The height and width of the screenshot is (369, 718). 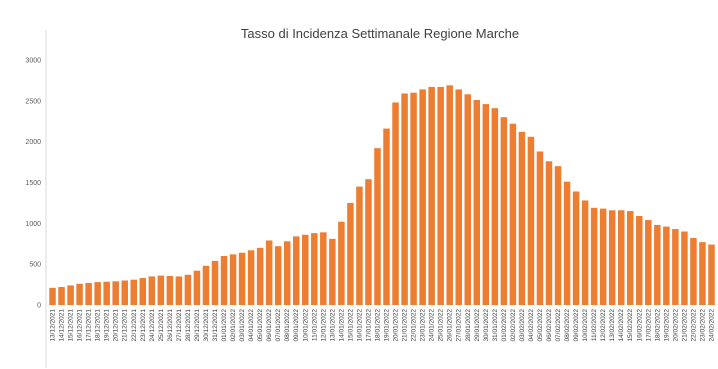 I want to click on x-tick-label: 22/02/2022, so click(x=693, y=325).